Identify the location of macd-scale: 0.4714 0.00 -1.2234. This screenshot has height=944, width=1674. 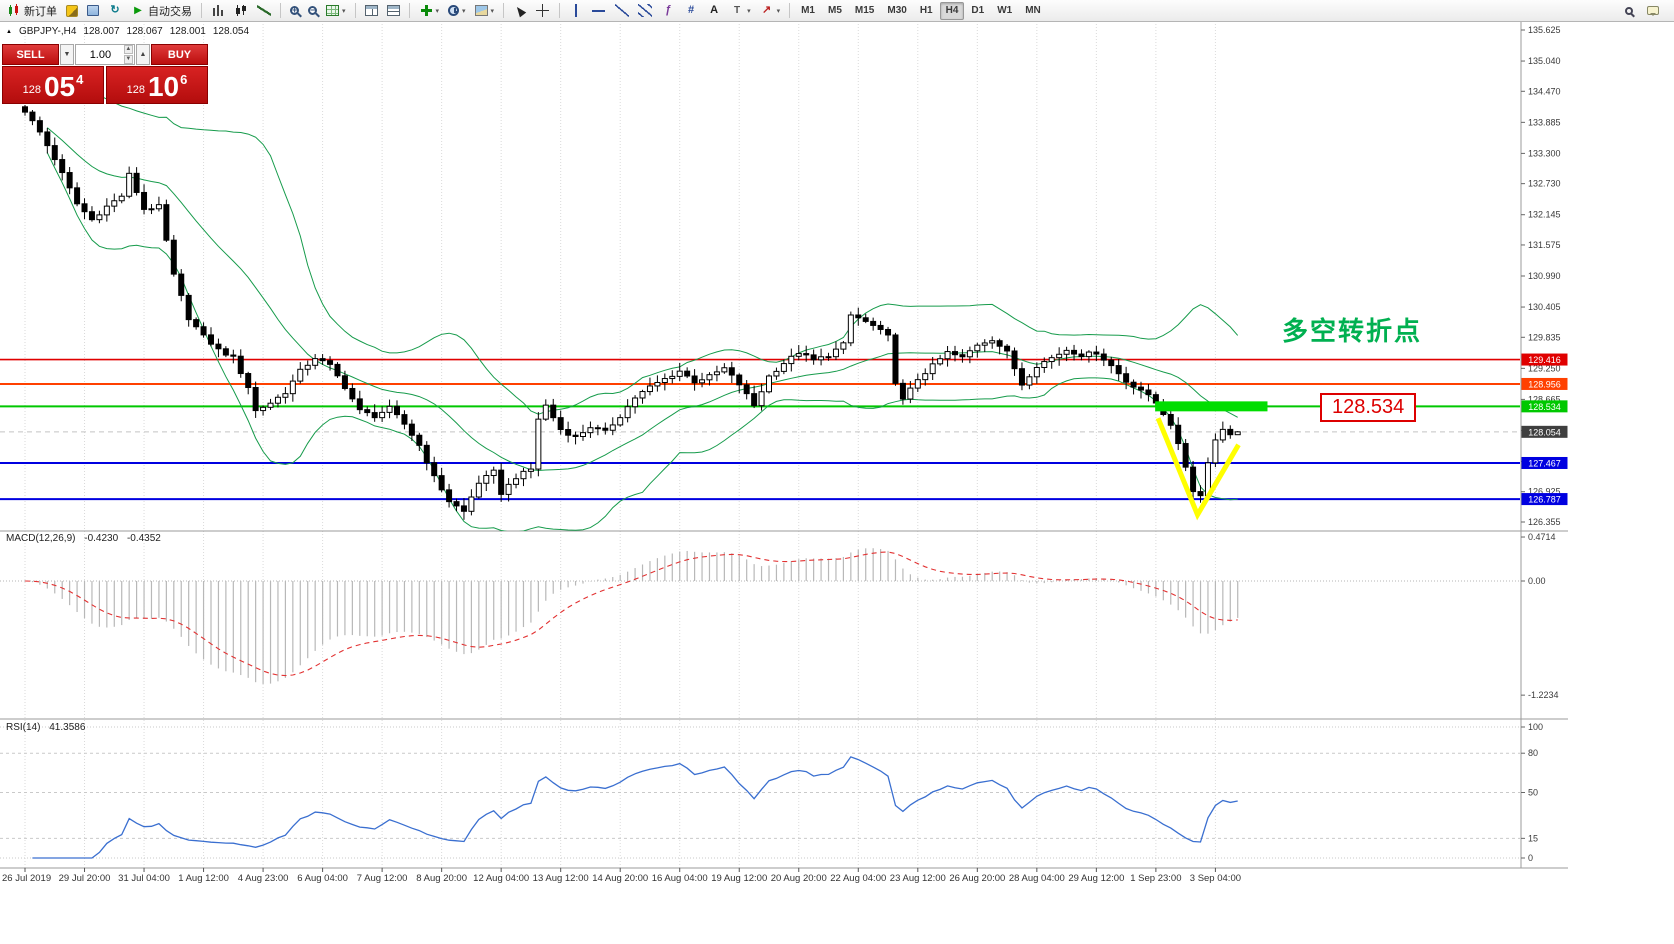
(1540, 616).